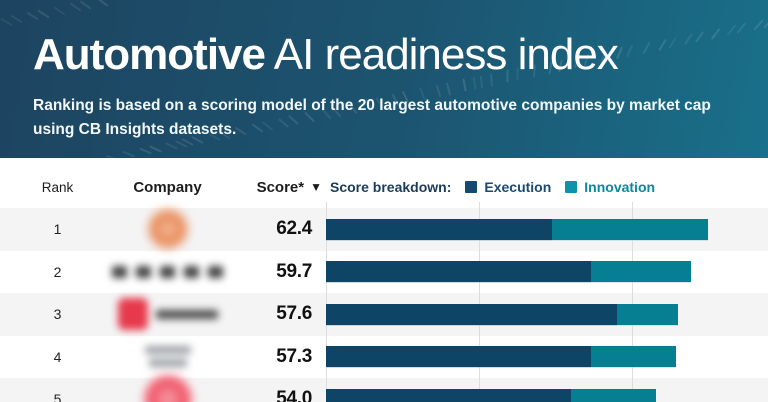 The image size is (768, 402). What do you see at coordinates (57, 229) in the screenshot?
I see `rank-value: 1` at bounding box center [57, 229].